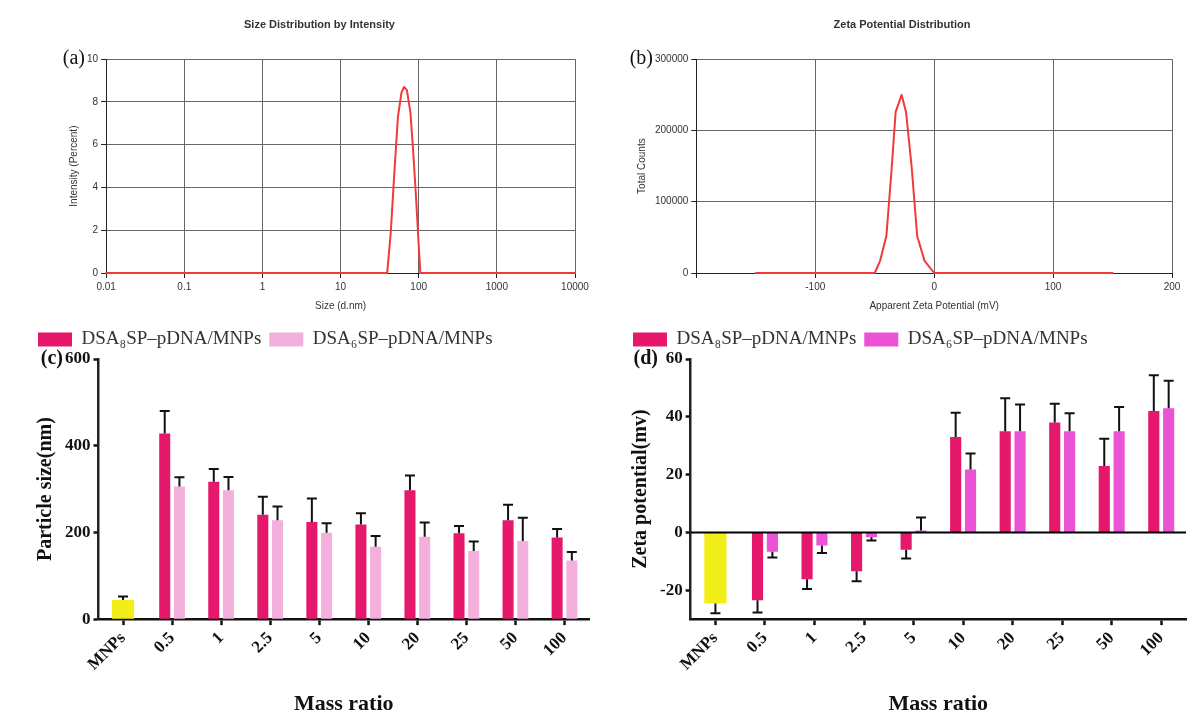 The image size is (1192, 722). Describe the element at coordinates (902, 23) in the screenshot. I see `chart-title: Zeta Potential Distribution` at that location.